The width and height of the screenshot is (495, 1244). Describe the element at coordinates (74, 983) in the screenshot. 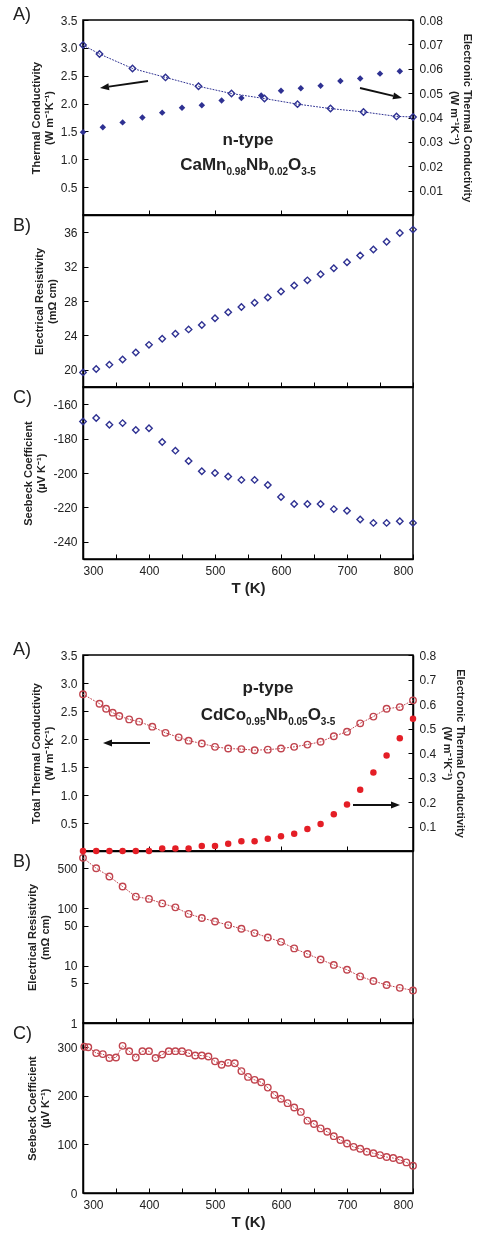

I see `y-tick-label: 5` at that location.